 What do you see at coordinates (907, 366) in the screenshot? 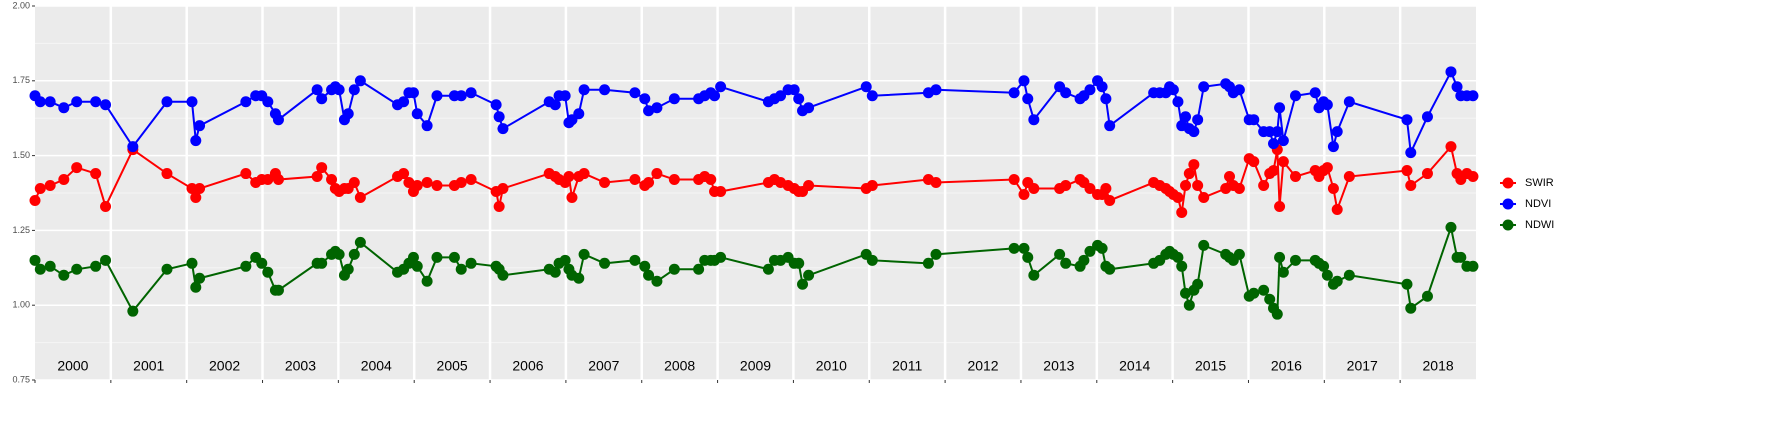
I see `year-label: 2011` at bounding box center [907, 366].